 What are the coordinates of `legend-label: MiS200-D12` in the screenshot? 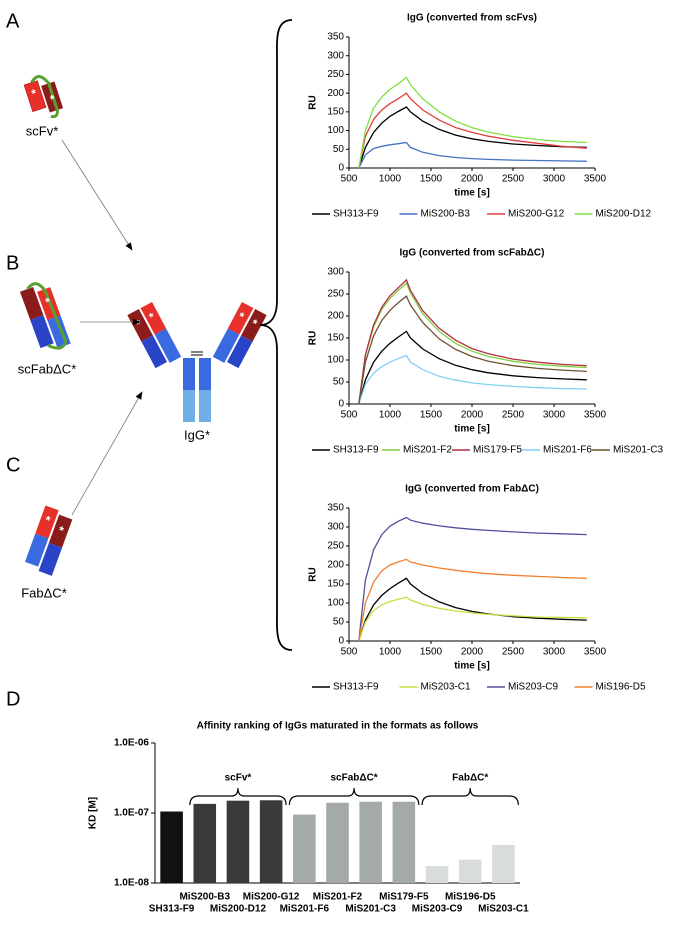 It's located at (624, 214).